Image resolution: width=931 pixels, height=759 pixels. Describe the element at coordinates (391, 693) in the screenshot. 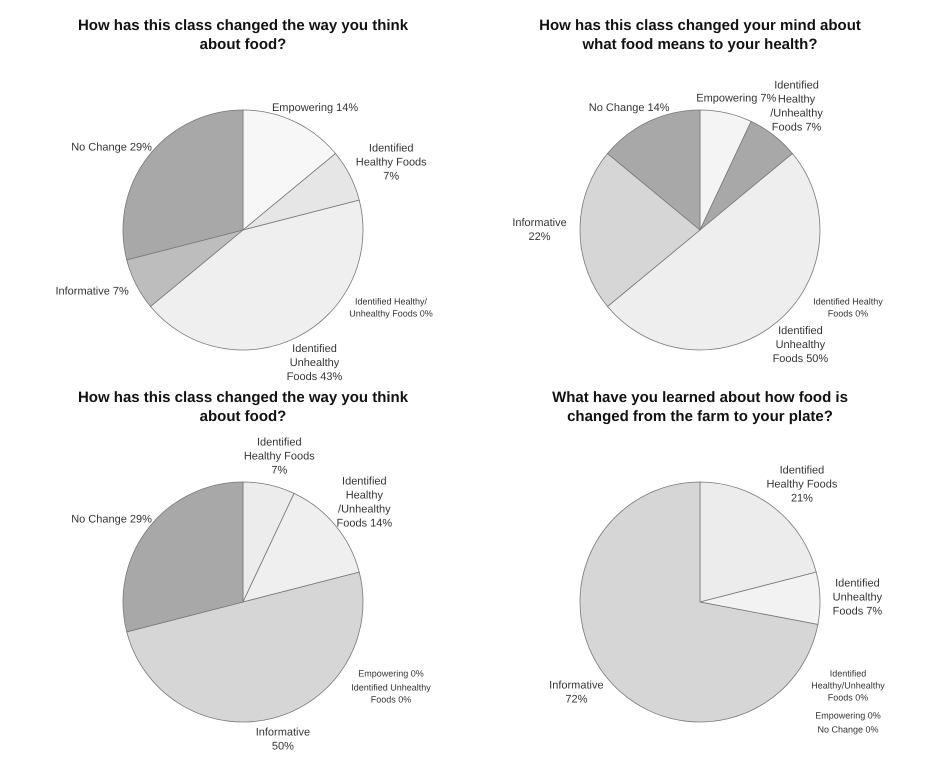

I see `category-label: Identified Unhealthy Foods 0%` at that location.